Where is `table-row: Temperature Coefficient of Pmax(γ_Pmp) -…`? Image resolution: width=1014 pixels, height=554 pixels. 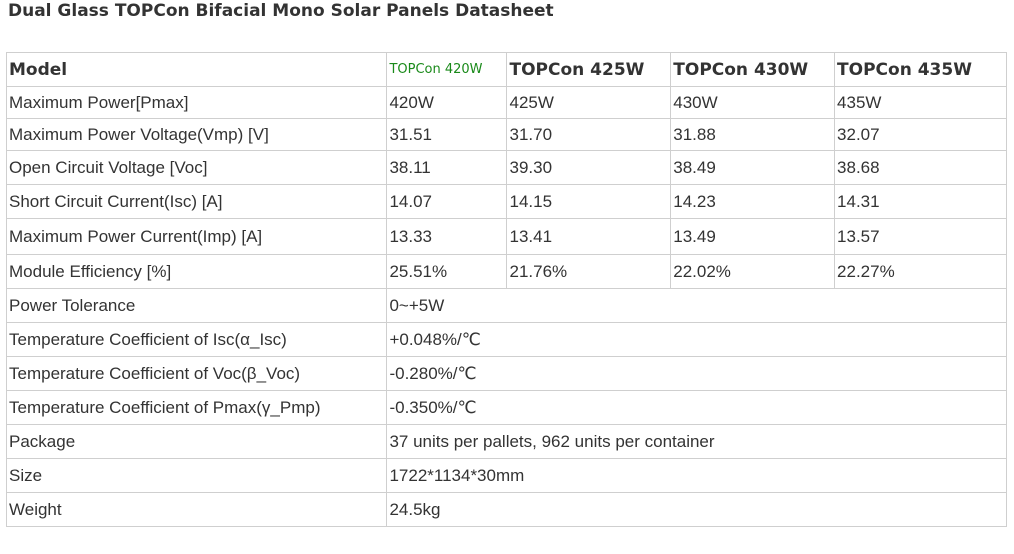 table-row: Temperature Coefficient of Pmax(γ_Pmp) -… is located at coordinates (506, 407).